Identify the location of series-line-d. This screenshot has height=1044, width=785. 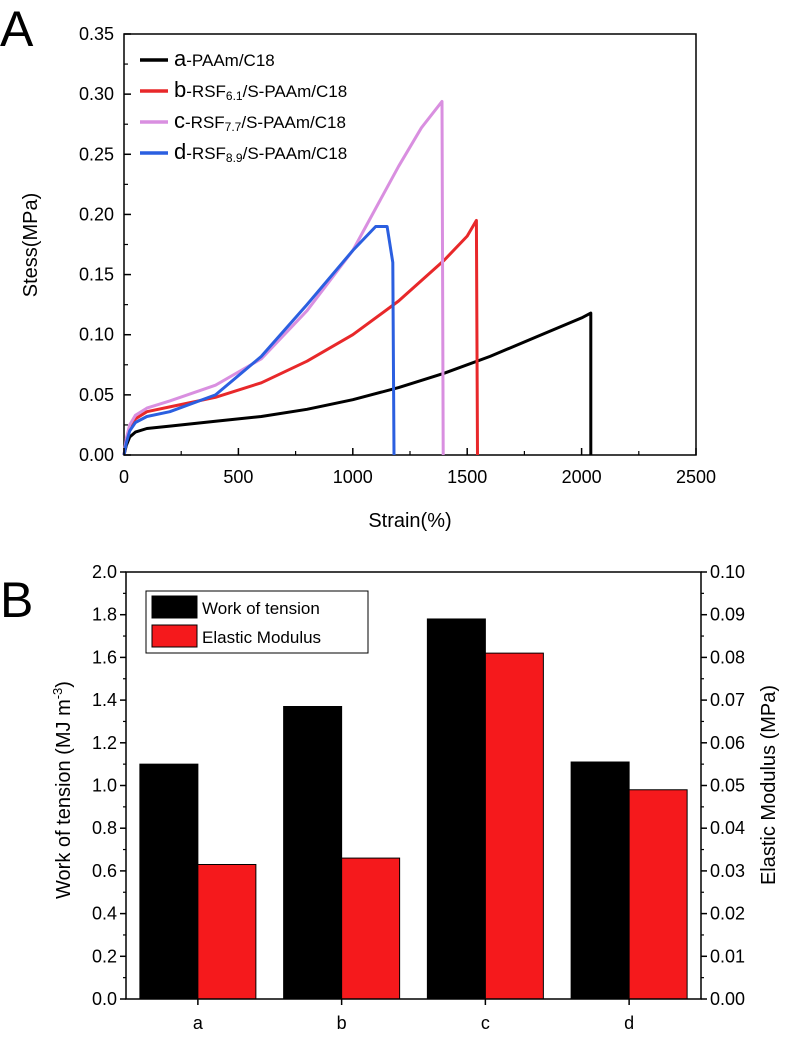
(259, 340).